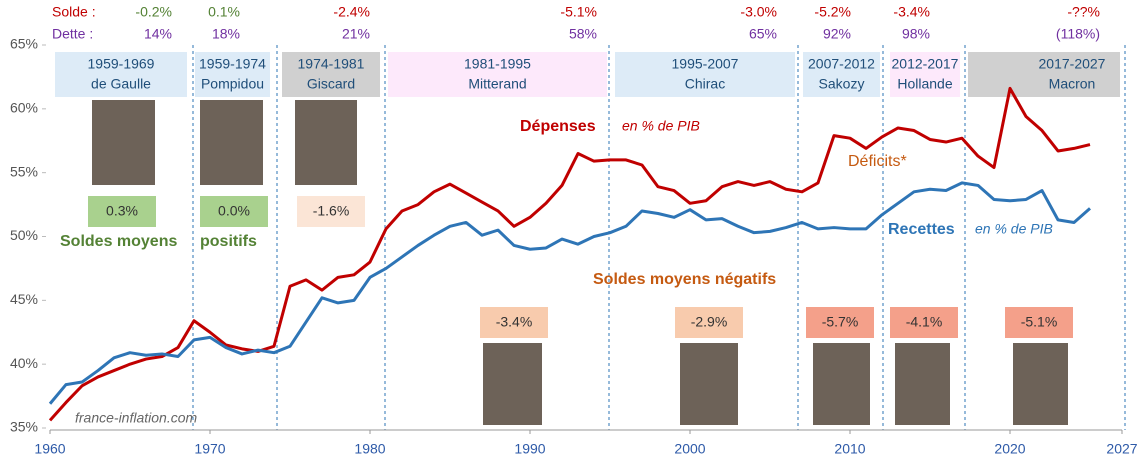 The width and height of the screenshot is (1140, 460). Describe the element at coordinates (24, 171) in the screenshot. I see `y-tick-label: 55%` at that location.